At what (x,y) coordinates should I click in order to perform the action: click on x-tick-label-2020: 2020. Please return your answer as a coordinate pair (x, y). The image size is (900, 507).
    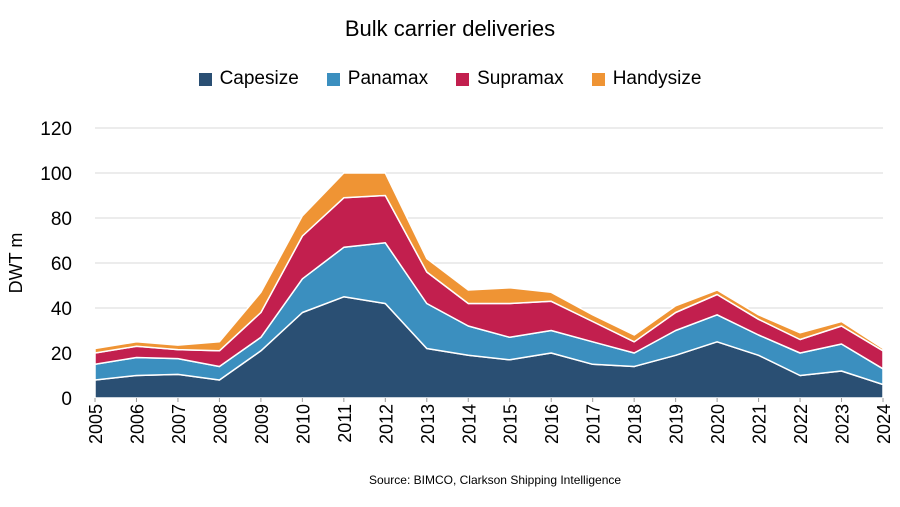
    Looking at the image, I should click on (718, 424).